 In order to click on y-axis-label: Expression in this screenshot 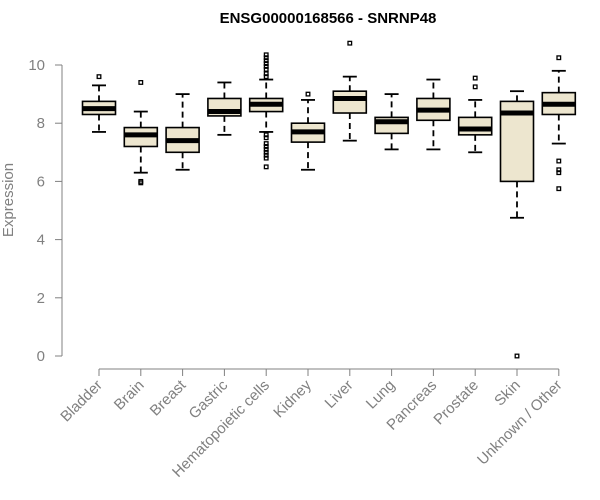, I will do `click(8, 200)`.